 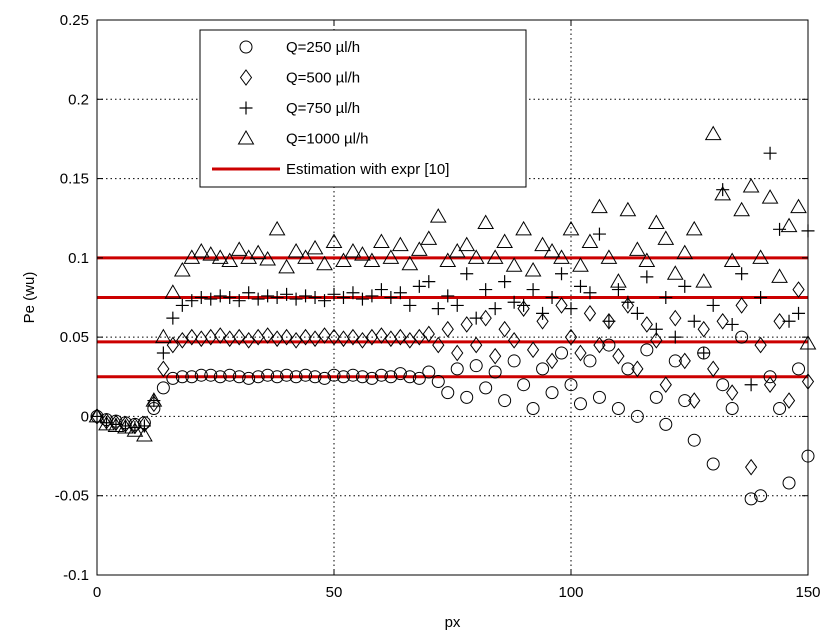 I want to click on y-tick-label: 0.15, so click(x=74, y=179).